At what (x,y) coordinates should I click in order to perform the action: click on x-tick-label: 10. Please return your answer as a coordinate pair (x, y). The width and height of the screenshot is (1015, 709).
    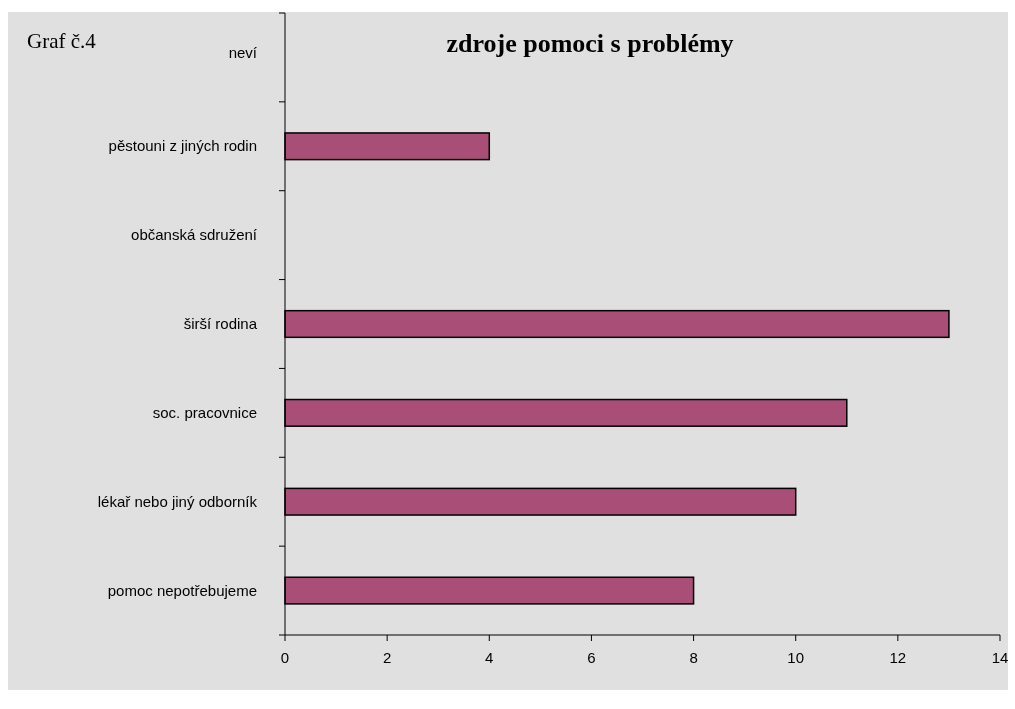
    Looking at the image, I should click on (796, 657).